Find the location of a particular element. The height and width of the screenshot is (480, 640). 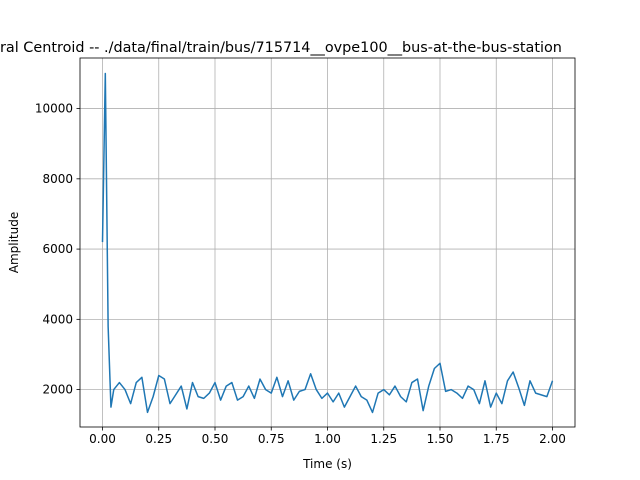

y-axis-label: Amplitude is located at coordinates (14, 243).